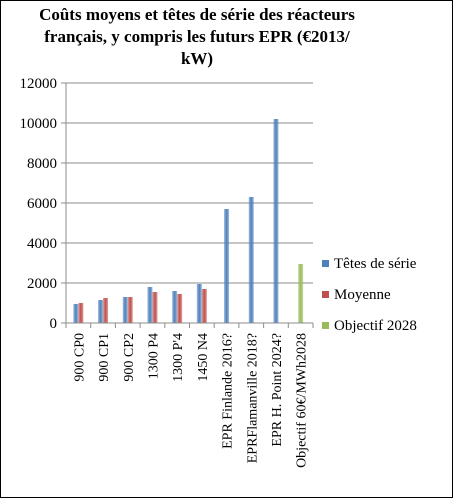  What do you see at coordinates (203, 357) in the screenshot?
I see `x-tick-label: 1450 N4` at bounding box center [203, 357].